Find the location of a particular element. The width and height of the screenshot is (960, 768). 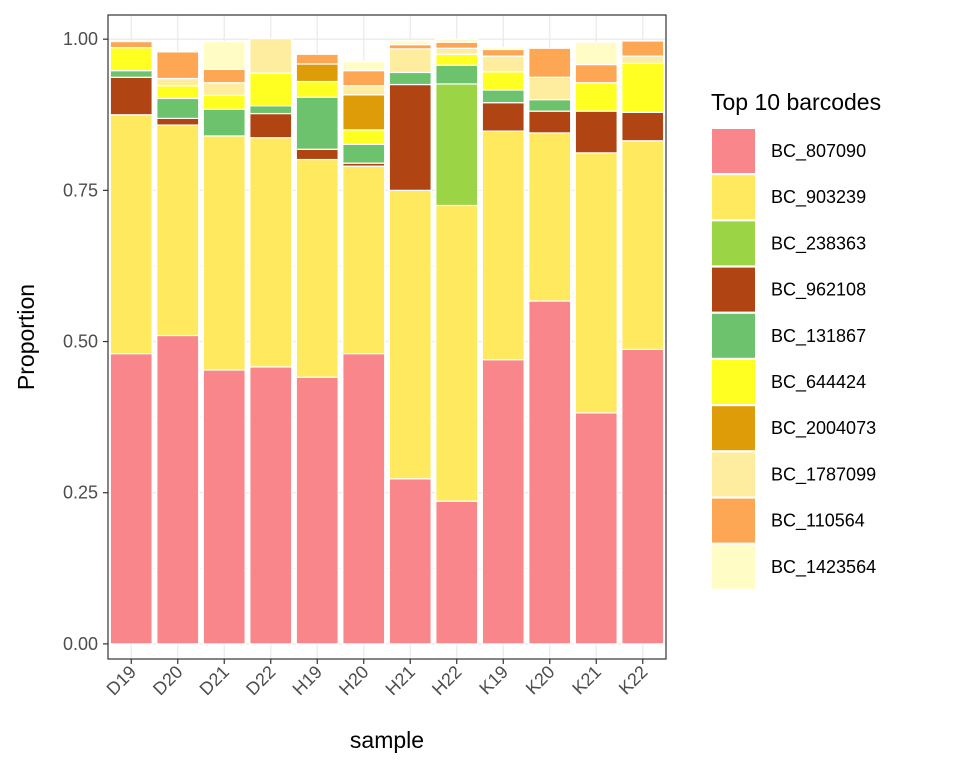

y-tick-label: 0.75 is located at coordinates (80, 190).